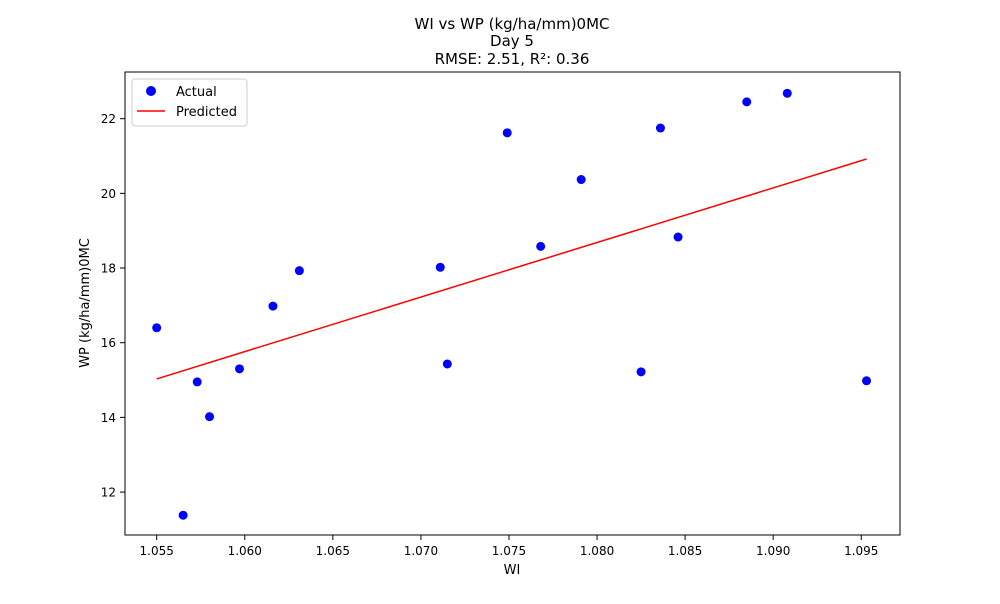  I want to click on legend-label-predicted: Predicted, so click(206, 112).